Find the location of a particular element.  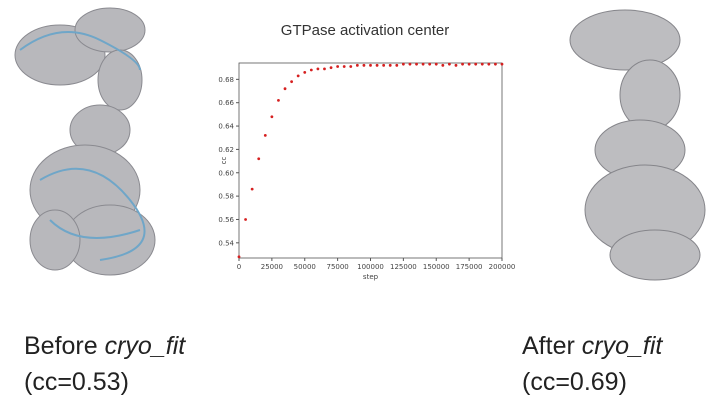

y-tick-label: 0.62 is located at coordinates (226, 150).